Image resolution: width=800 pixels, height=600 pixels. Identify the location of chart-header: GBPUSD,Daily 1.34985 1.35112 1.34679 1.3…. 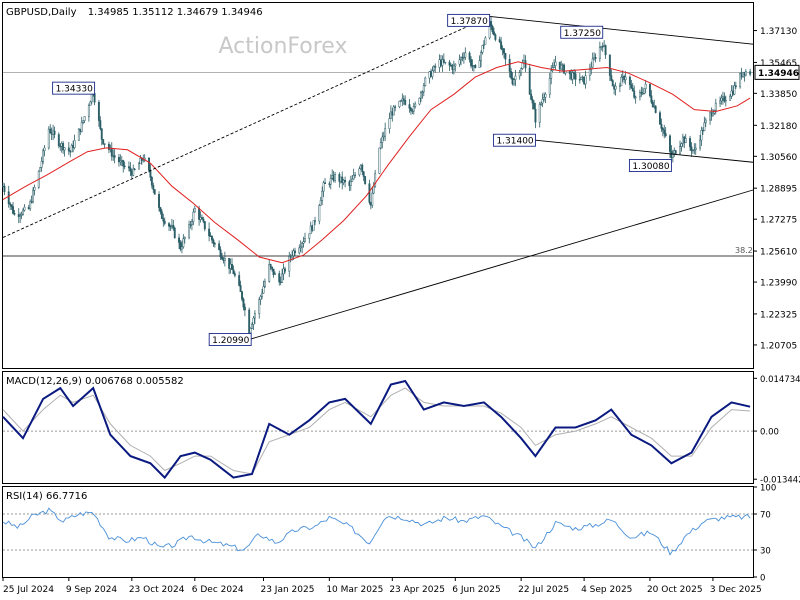
(134, 12).